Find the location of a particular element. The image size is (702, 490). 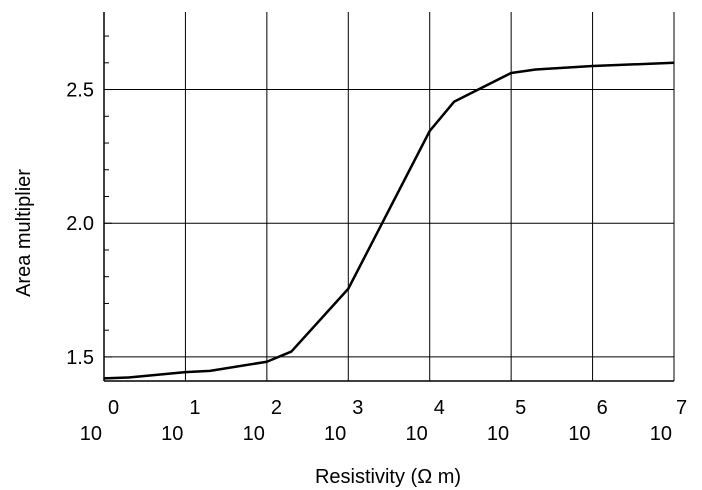

y-tick-labels: 1.5 2.0 2.5 is located at coordinates (80, 224).